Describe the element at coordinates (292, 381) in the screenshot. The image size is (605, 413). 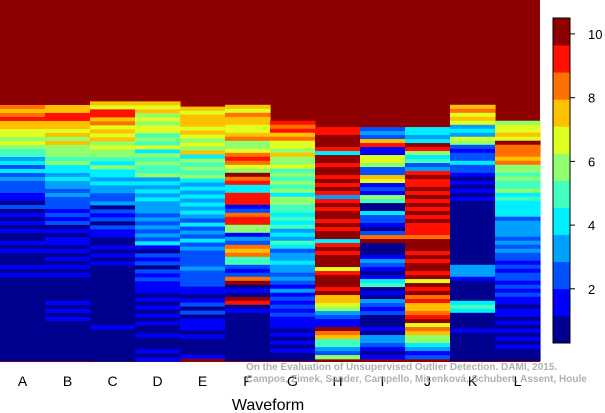
I see `x-tick-label: G` at that location.